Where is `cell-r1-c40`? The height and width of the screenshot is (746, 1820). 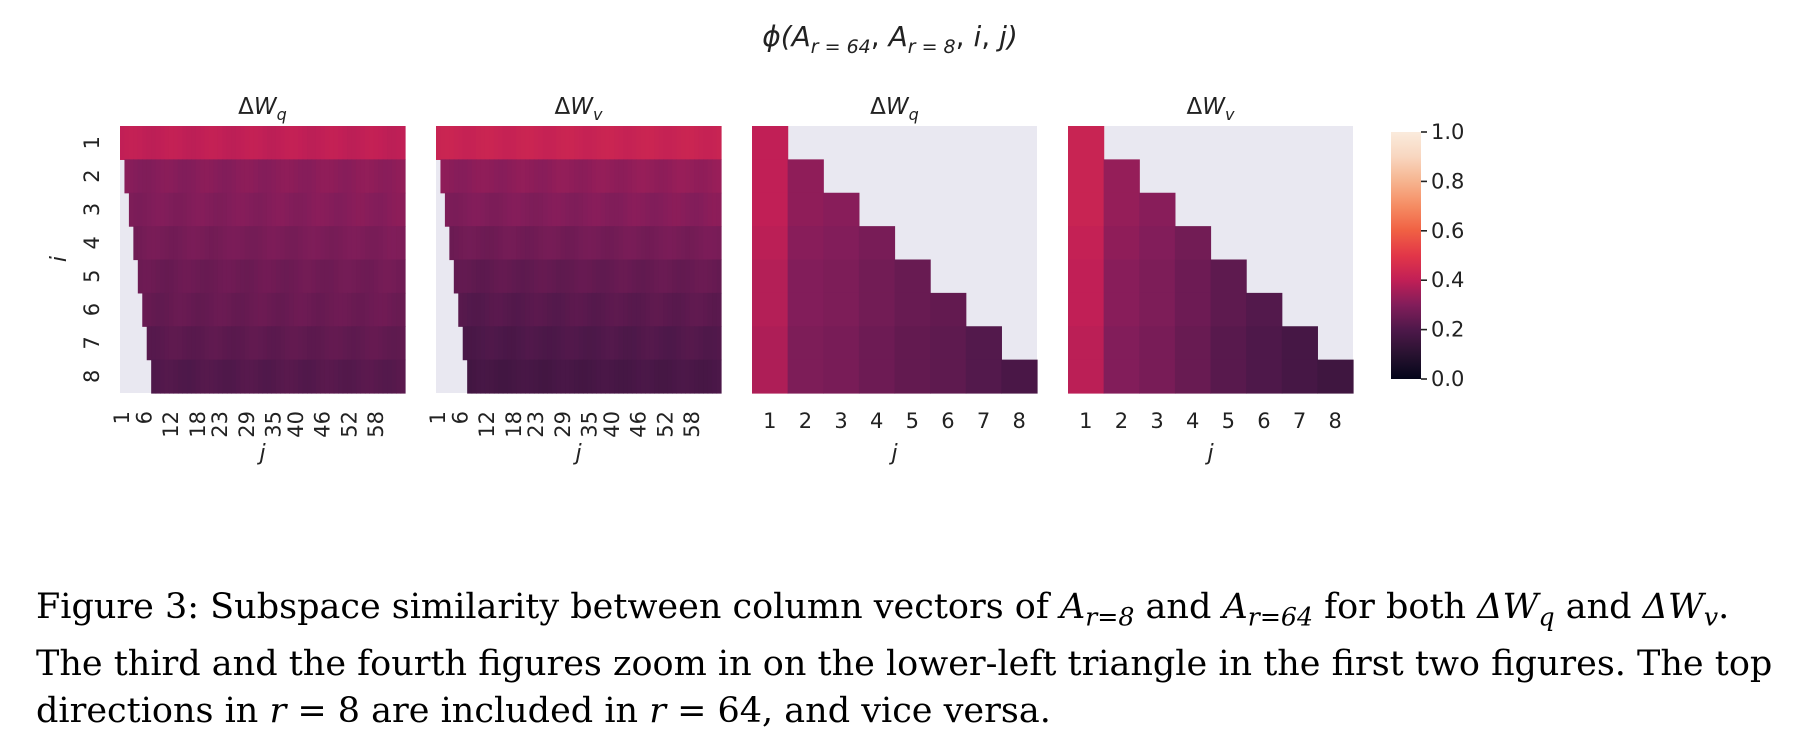 cell-r1-c40 is located at coordinates (296, 143).